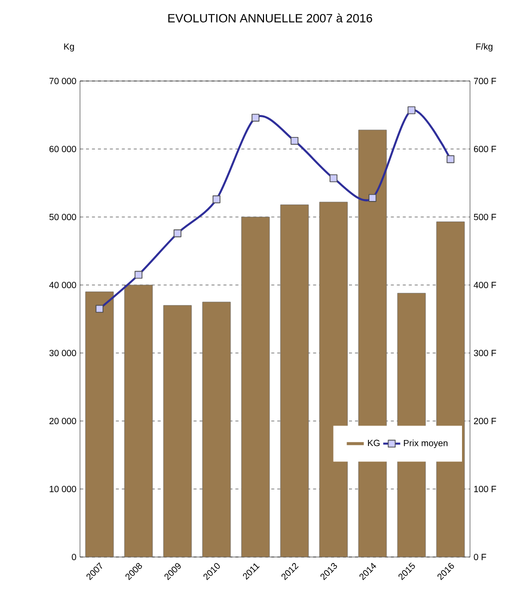 Image resolution: width=521 pixels, height=600 pixels. I want to click on y-tick-label: 50 000, so click(62, 217).